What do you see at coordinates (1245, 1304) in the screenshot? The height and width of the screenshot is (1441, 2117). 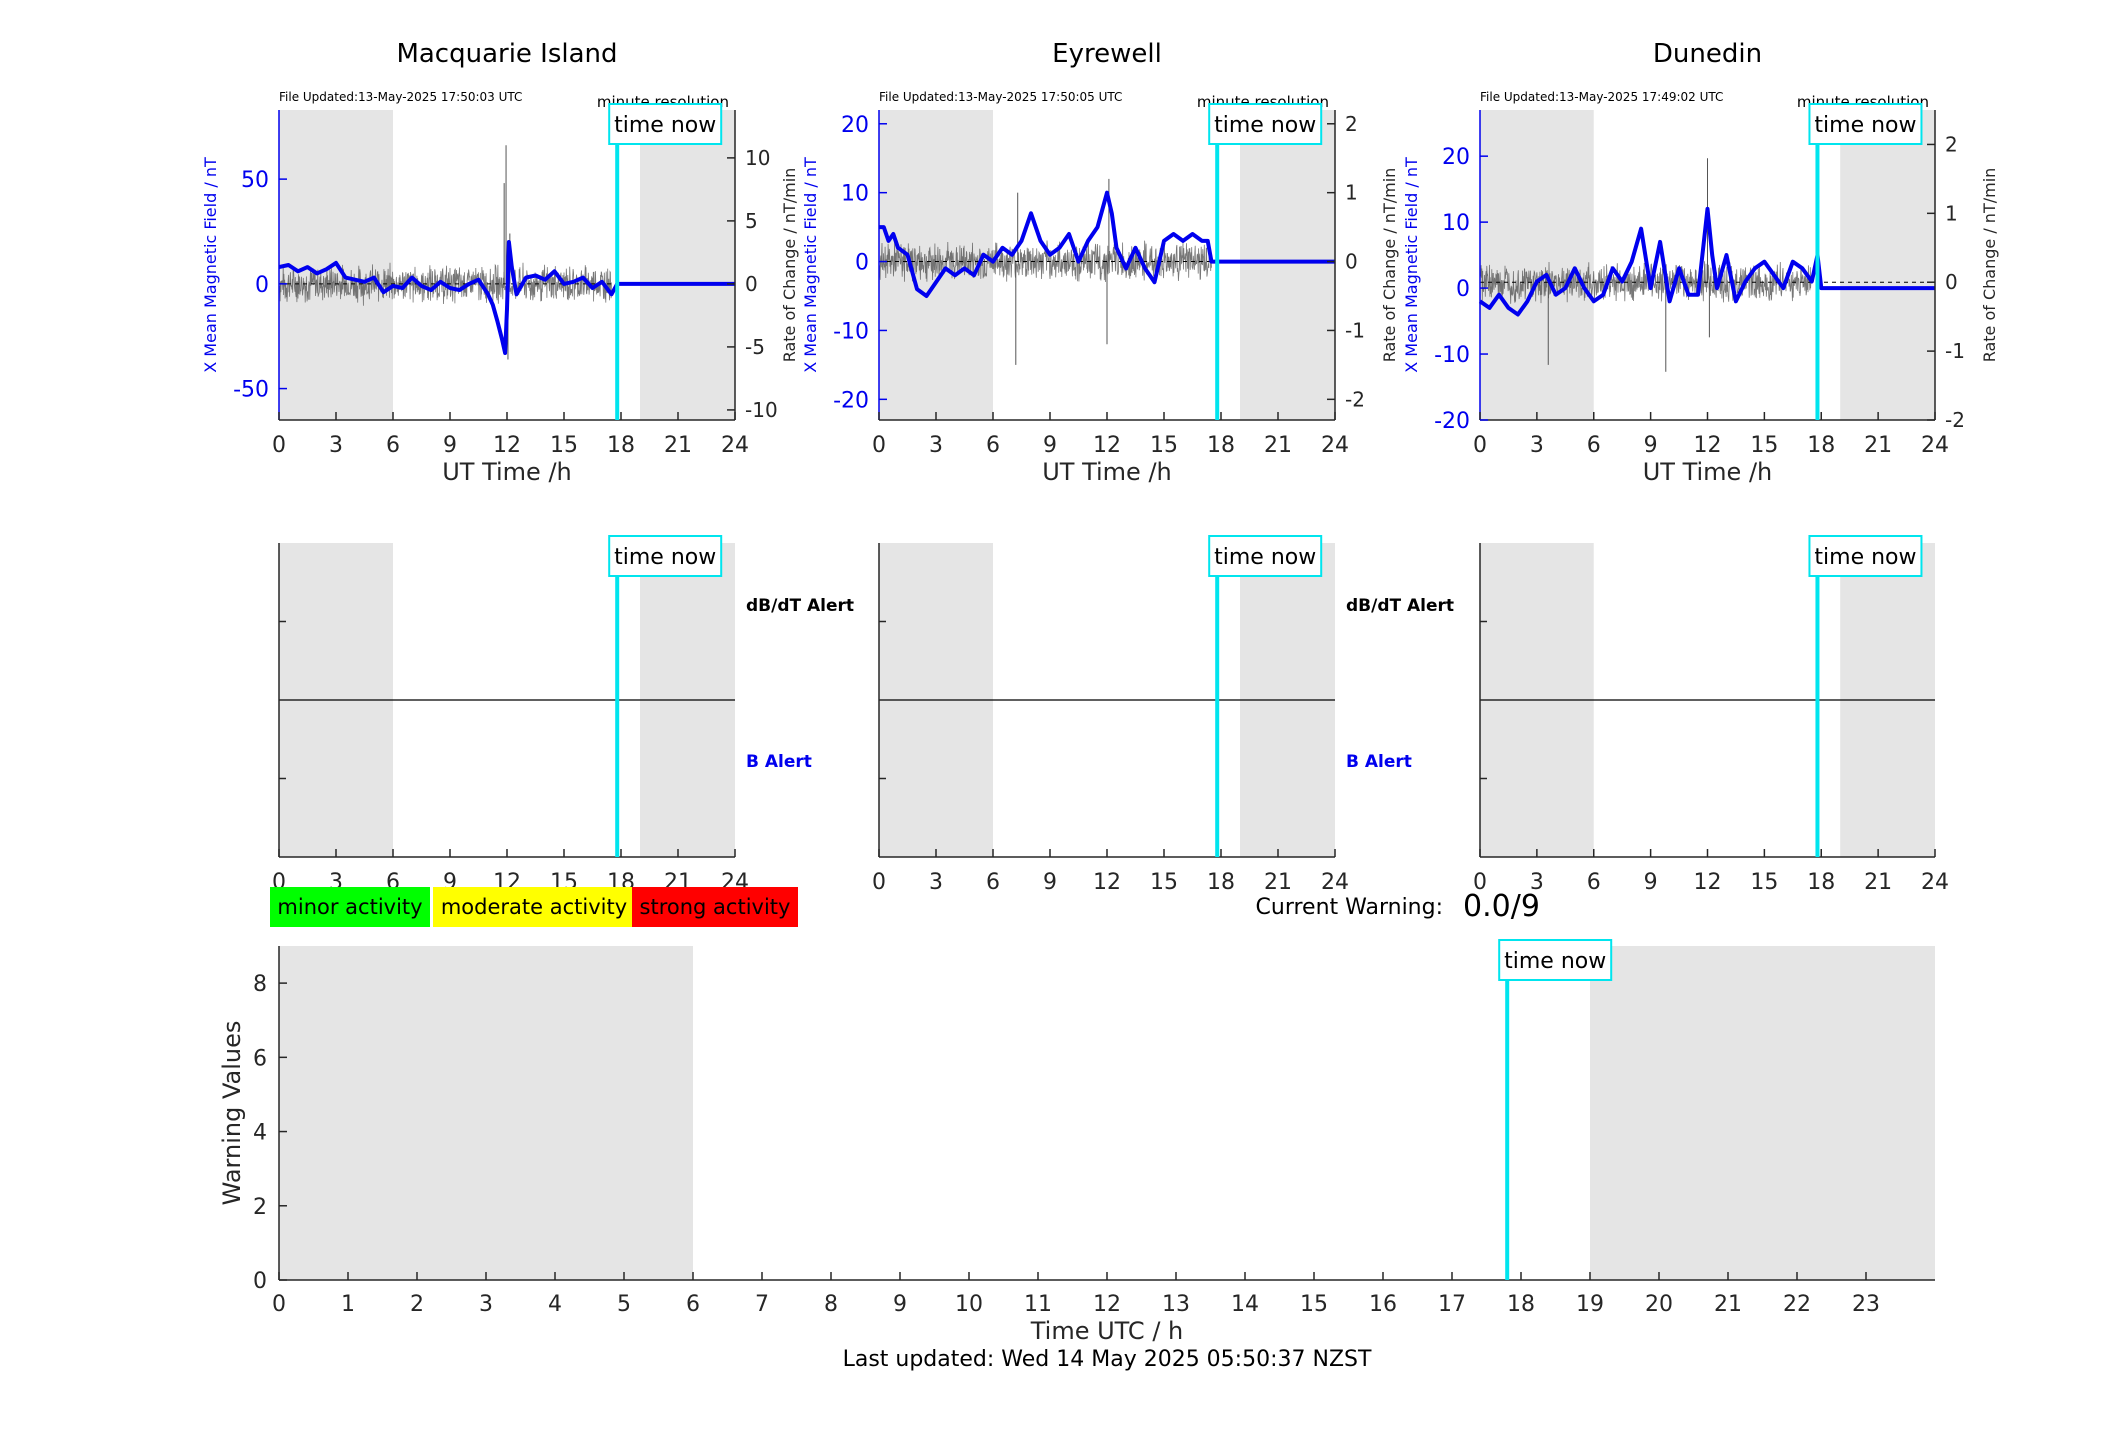 I see `x-tick-label: 14` at bounding box center [1245, 1304].